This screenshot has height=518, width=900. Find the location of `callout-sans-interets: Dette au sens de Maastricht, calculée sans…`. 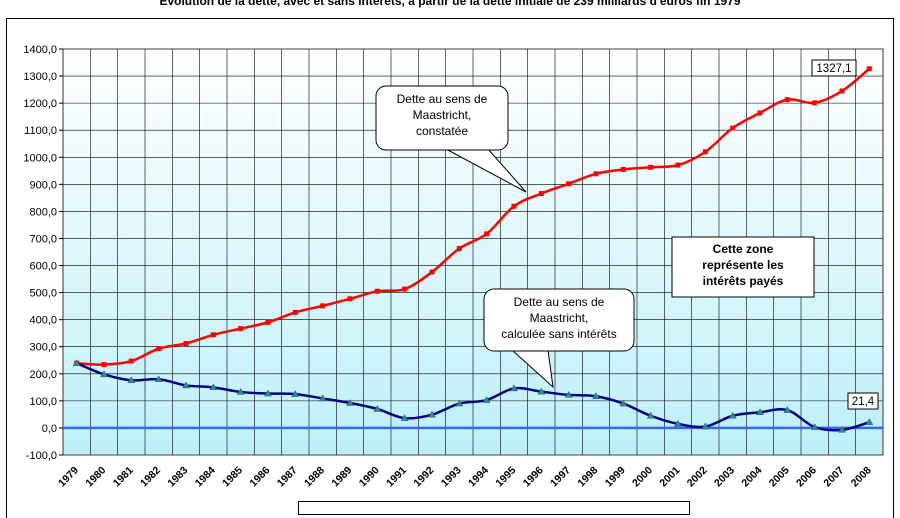

callout-sans-interets: Dette au sens de Maastricht, calculée sans… is located at coordinates (559, 338).